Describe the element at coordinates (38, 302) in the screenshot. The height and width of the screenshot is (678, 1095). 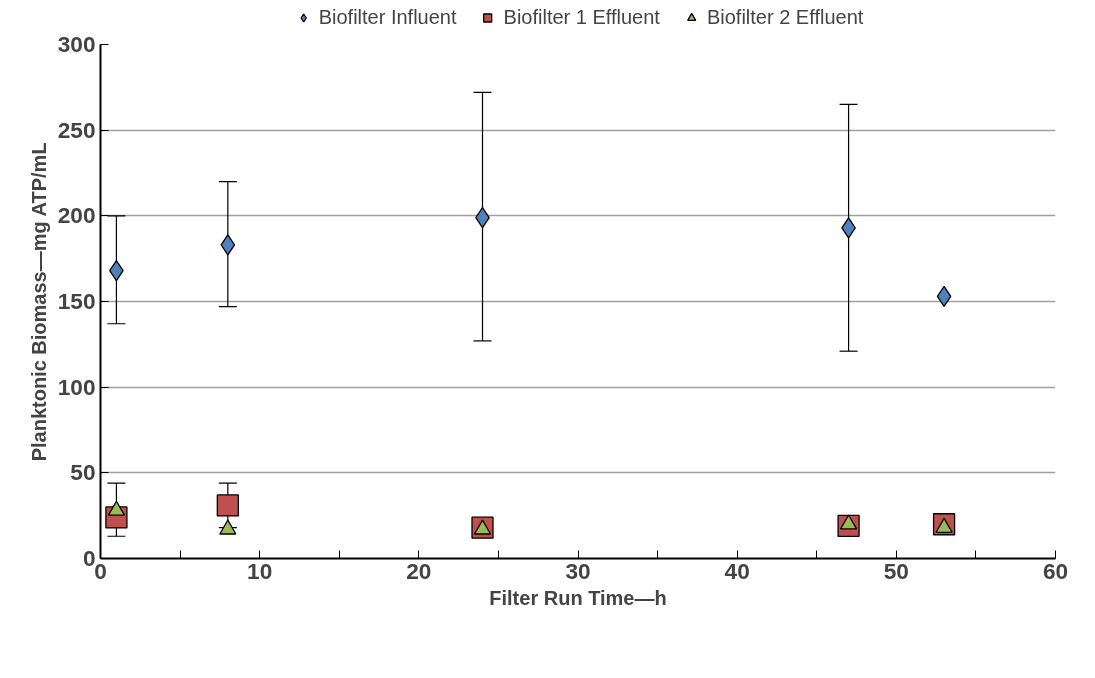
I see `y-axis-title: Planktonic Biomass—mg ATP/mL` at that location.